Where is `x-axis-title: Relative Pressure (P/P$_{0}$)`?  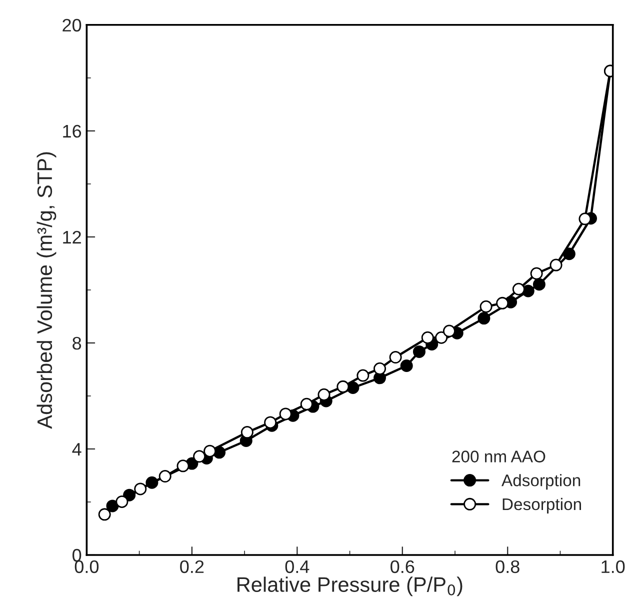 x-axis-title: Relative Pressure (P/P$_{0}$) is located at coordinates (350, 586).